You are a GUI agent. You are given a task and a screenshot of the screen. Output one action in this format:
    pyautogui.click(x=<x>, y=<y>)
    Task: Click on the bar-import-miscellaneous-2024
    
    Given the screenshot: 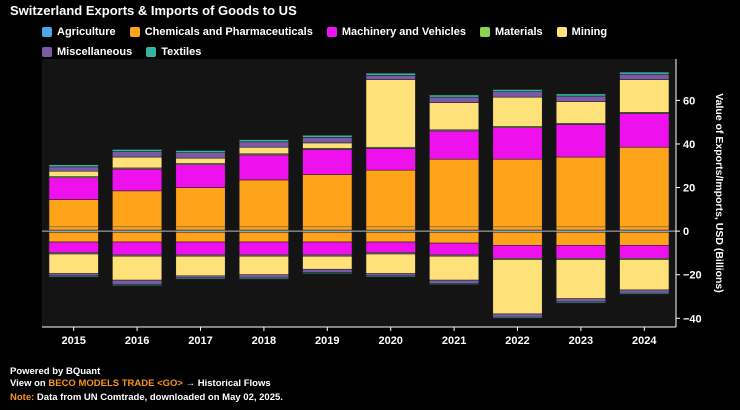 What is the action you would take?
    pyautogui.click(x=644, y=291)
    